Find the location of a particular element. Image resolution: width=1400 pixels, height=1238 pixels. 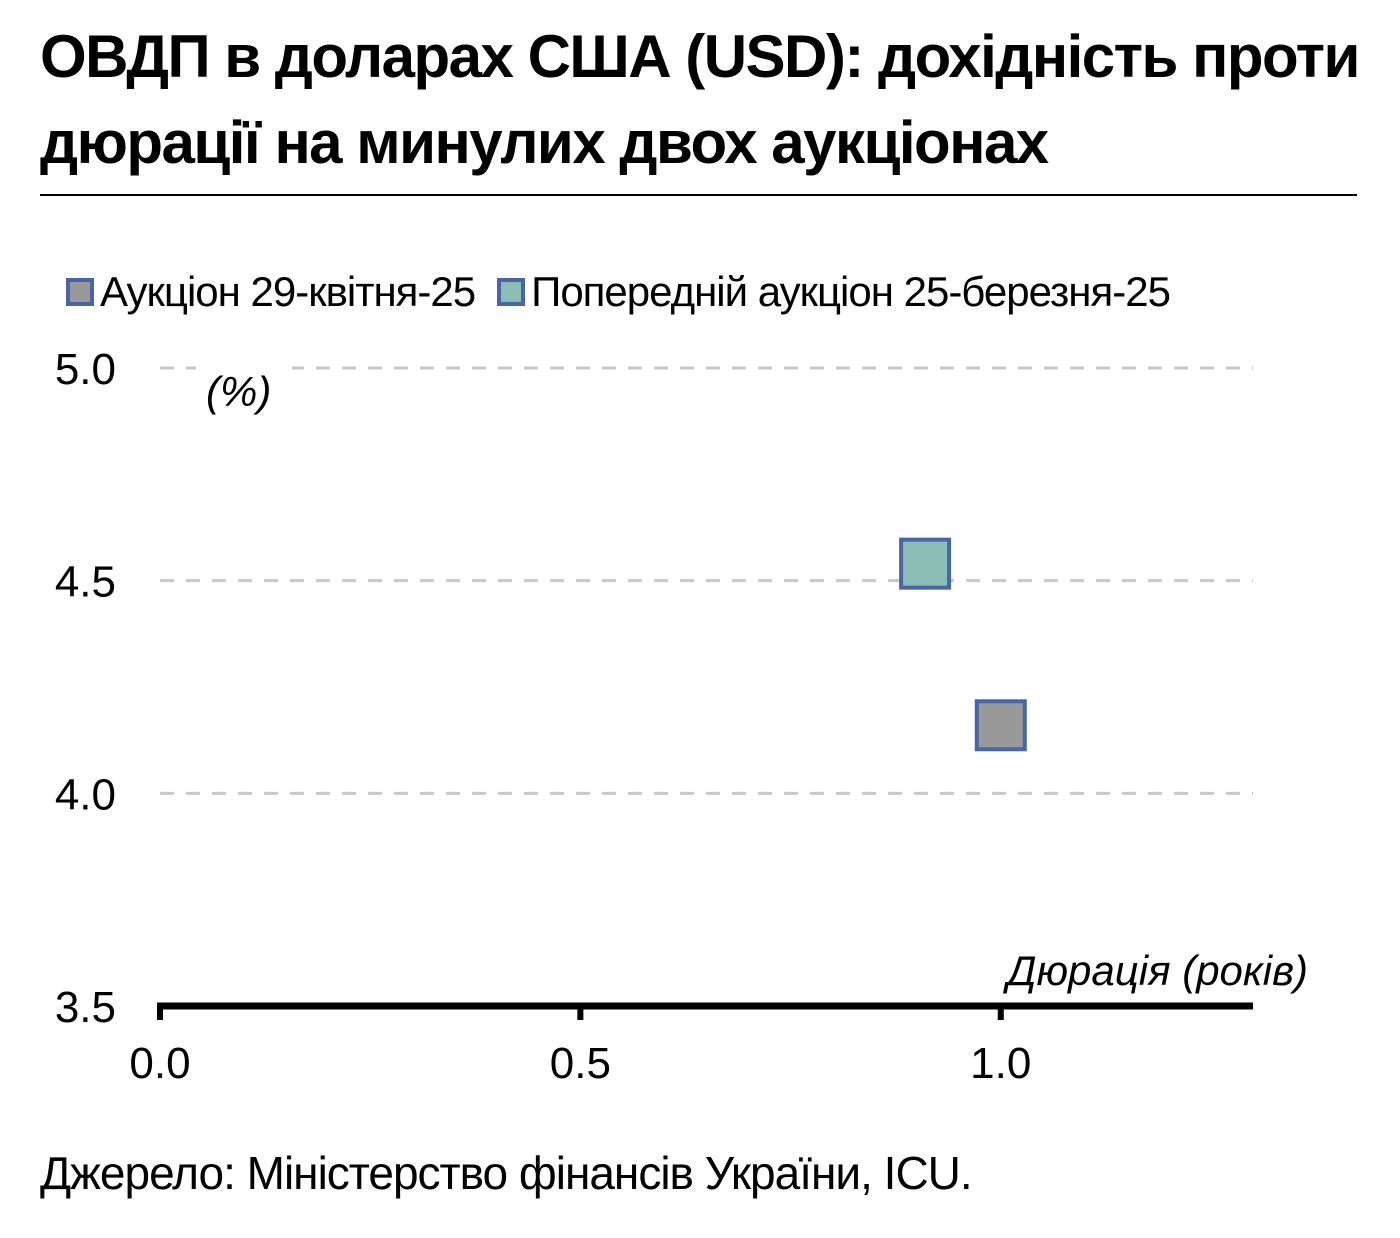

x-axis-label: Дюрація (років) is located at coordinates (1155, 970).